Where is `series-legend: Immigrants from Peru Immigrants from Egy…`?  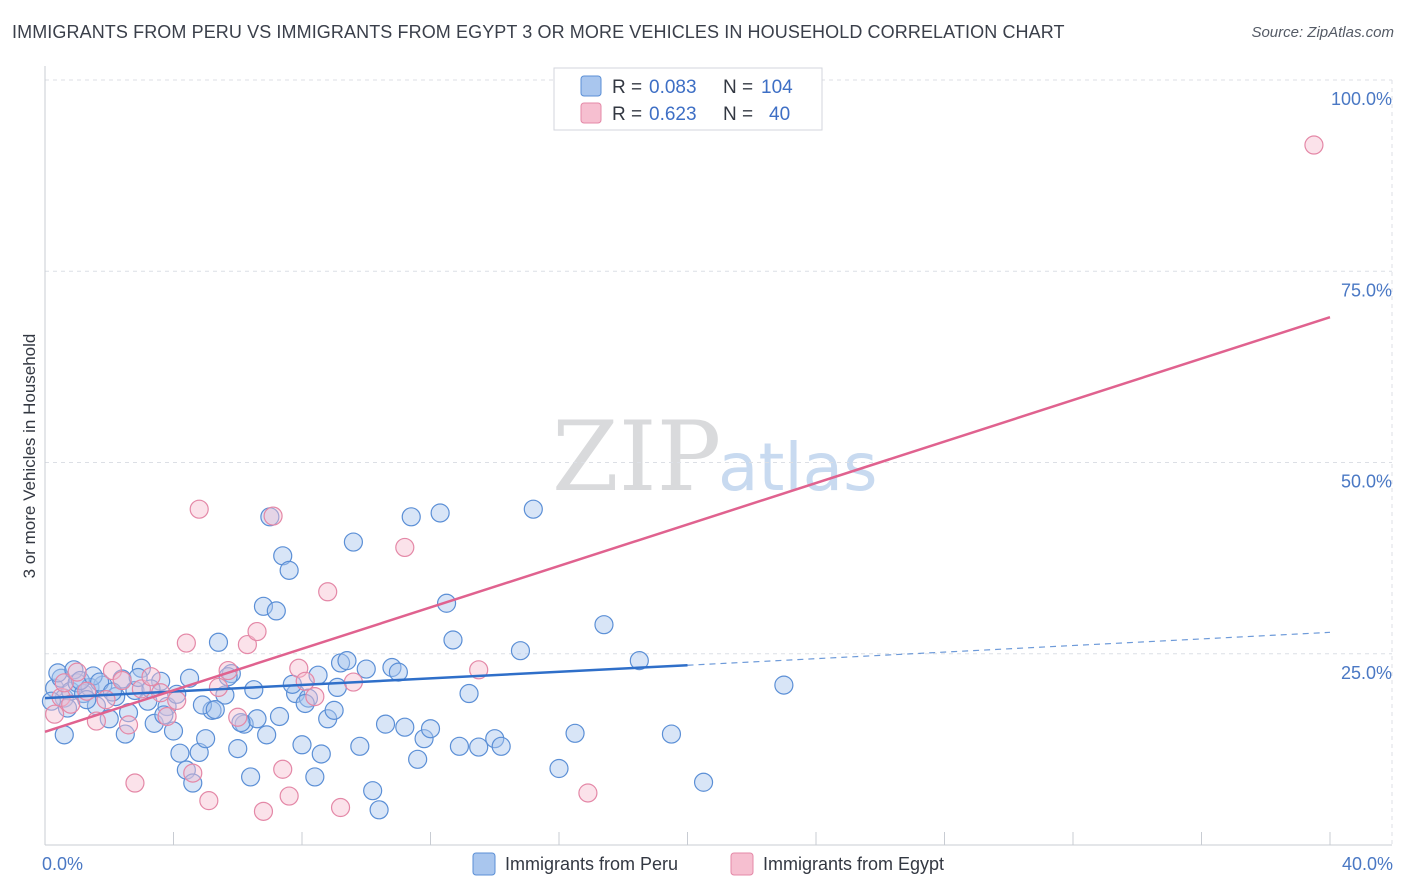
series-legend: Immigrants from Peru Immigrants from Egy… is located at coordinates (708, 864).